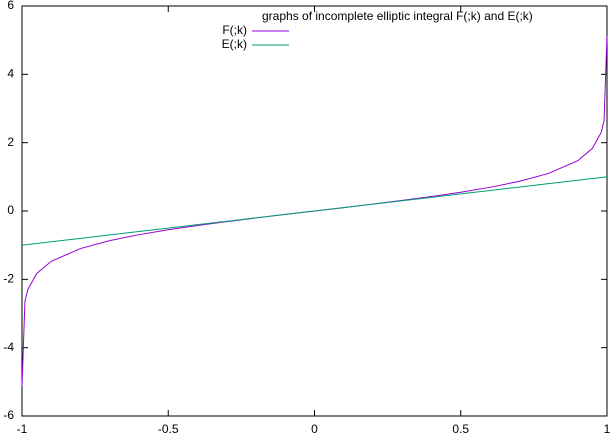 The width and height of the screenshot is (611, 435). Describe the element at coordinates (10, 210) in the screenshot. I see `y-tick-label: 0` at that location.